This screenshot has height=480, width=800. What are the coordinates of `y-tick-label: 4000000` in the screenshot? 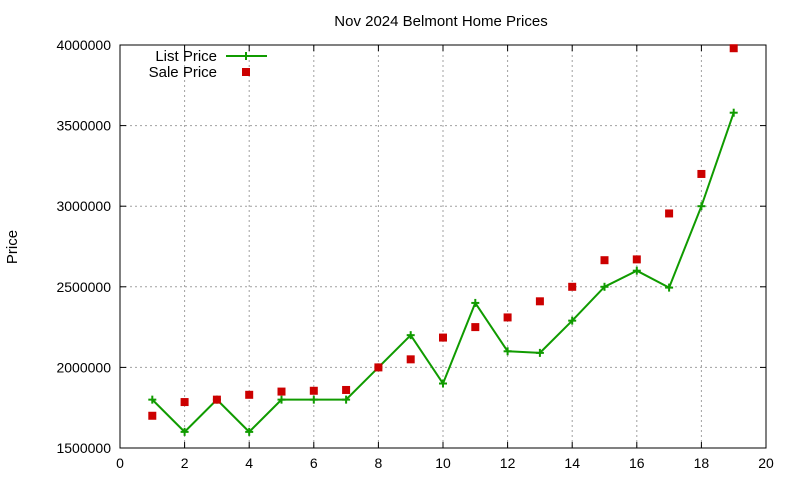 It's located at (83, 45).